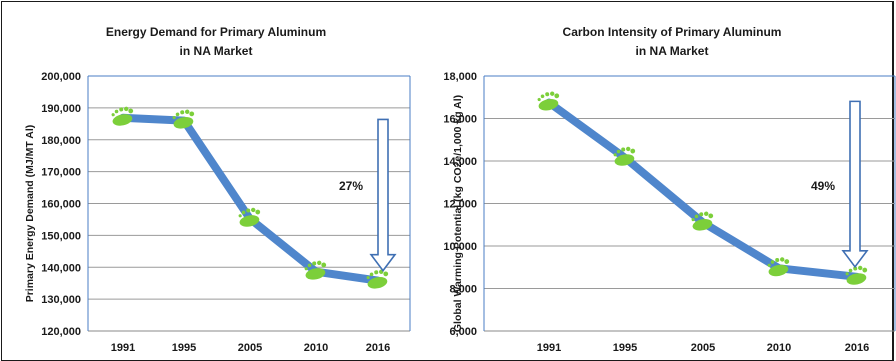  What do you see at coordinates (61, 236) in the screenshot?
I see `y-tick-label: 150,000` at bounding box center [61, 236].